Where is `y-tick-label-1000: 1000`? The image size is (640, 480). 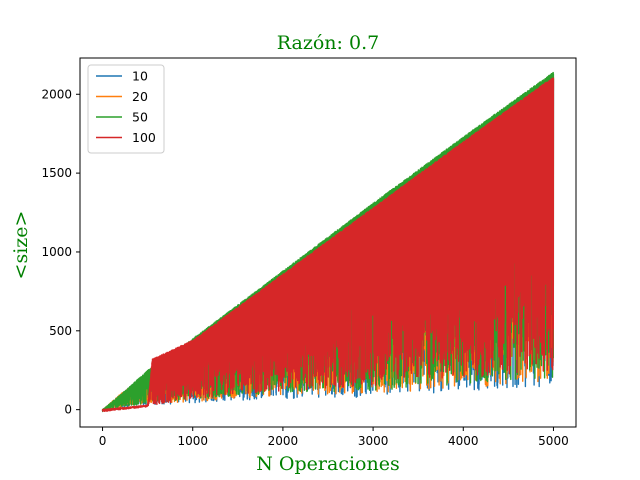
y-tick-label-1000: 1000 is located at coordinates (56, 252).